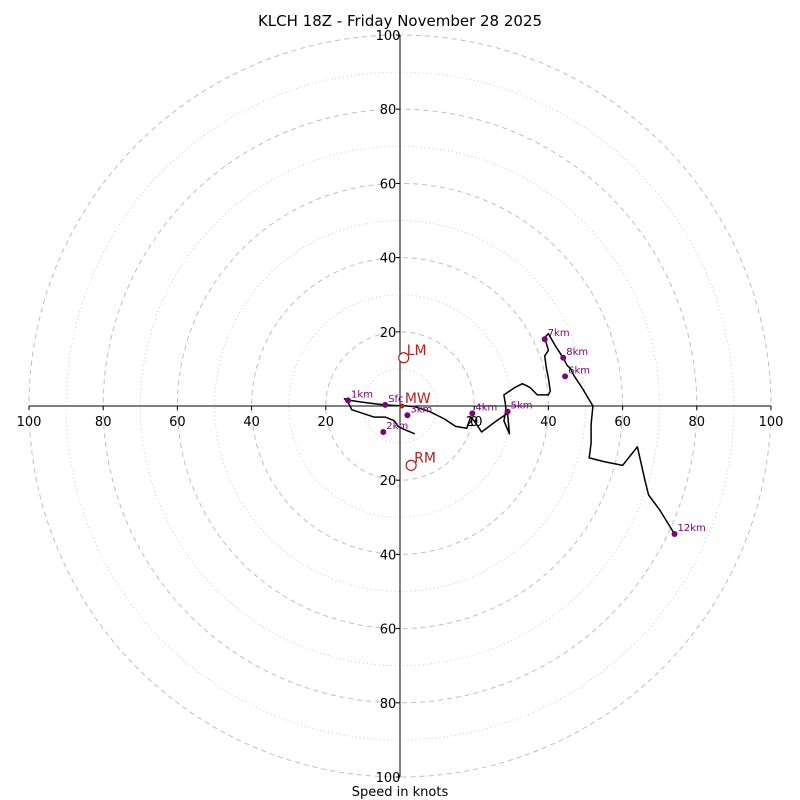 The height and width of the screenshot is (800, 800). What do you see at coordinates (407, 415) in the screenshot?
I see `height-marker-3km` at bounding box center [407, 415].